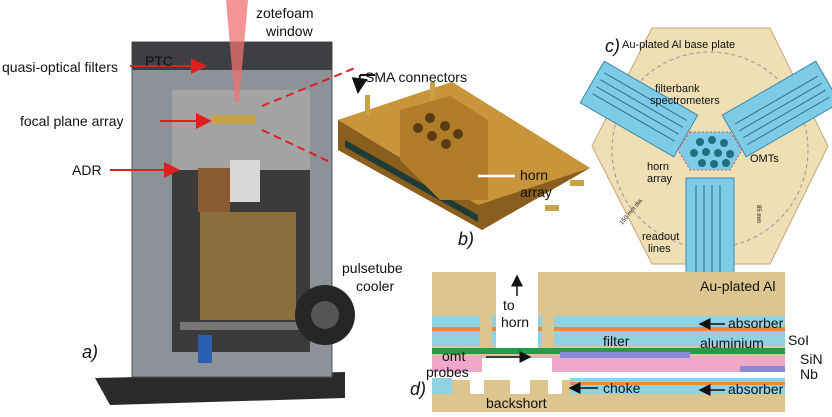 The image size is (832, 417). I want to click on label: backshort, so click(516, 403).